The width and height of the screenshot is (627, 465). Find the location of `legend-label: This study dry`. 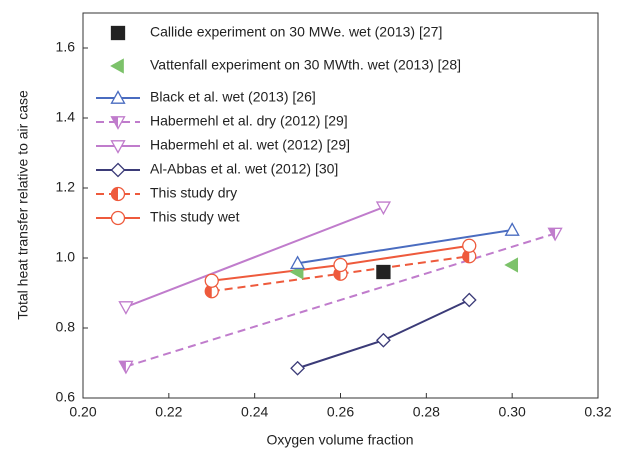

legend-label: This study dry is located at coordinates (193, 193).